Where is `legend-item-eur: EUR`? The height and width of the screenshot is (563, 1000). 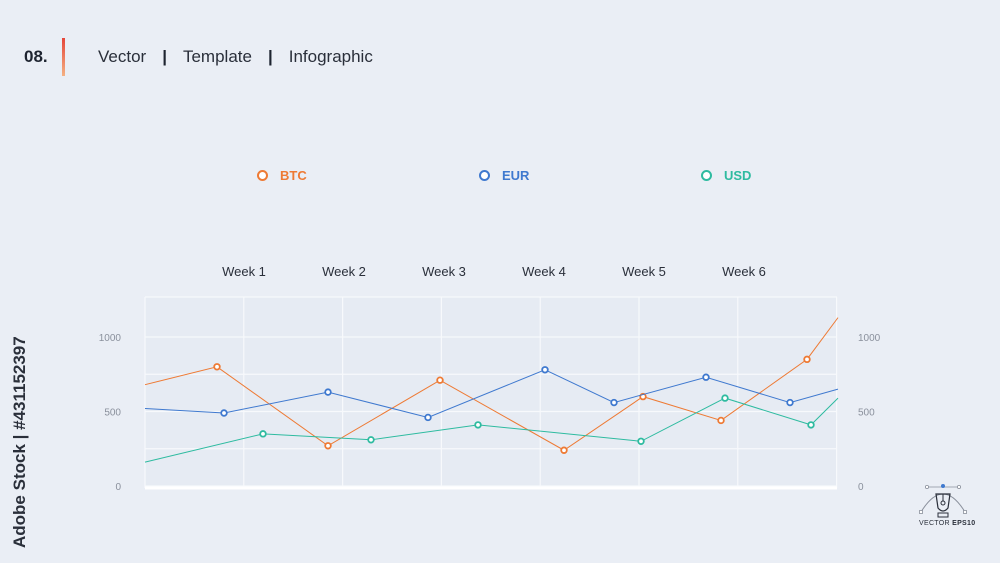
legend-item-eur: EUR is located at coordinates (504, 175).